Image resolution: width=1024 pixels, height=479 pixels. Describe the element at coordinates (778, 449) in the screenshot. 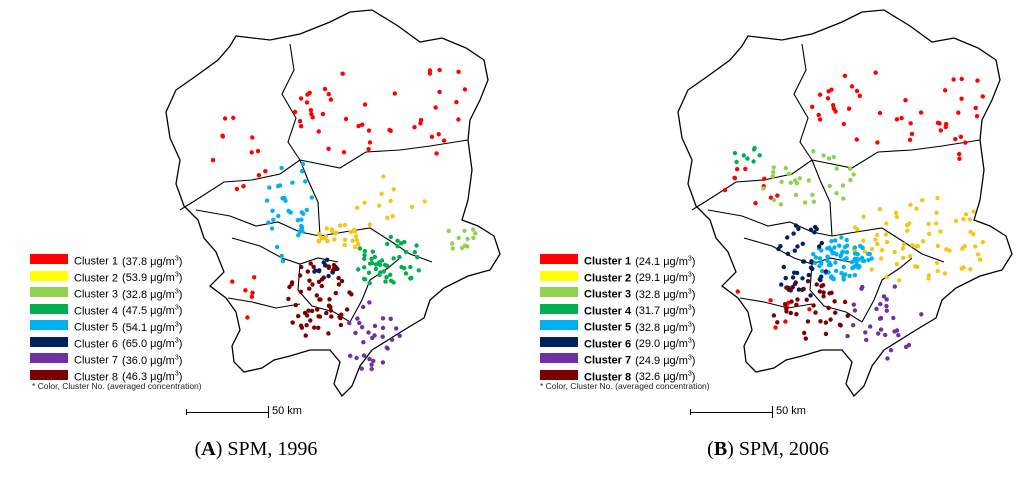

I see `caption-text-b: ) SPM, 2006` at that location.